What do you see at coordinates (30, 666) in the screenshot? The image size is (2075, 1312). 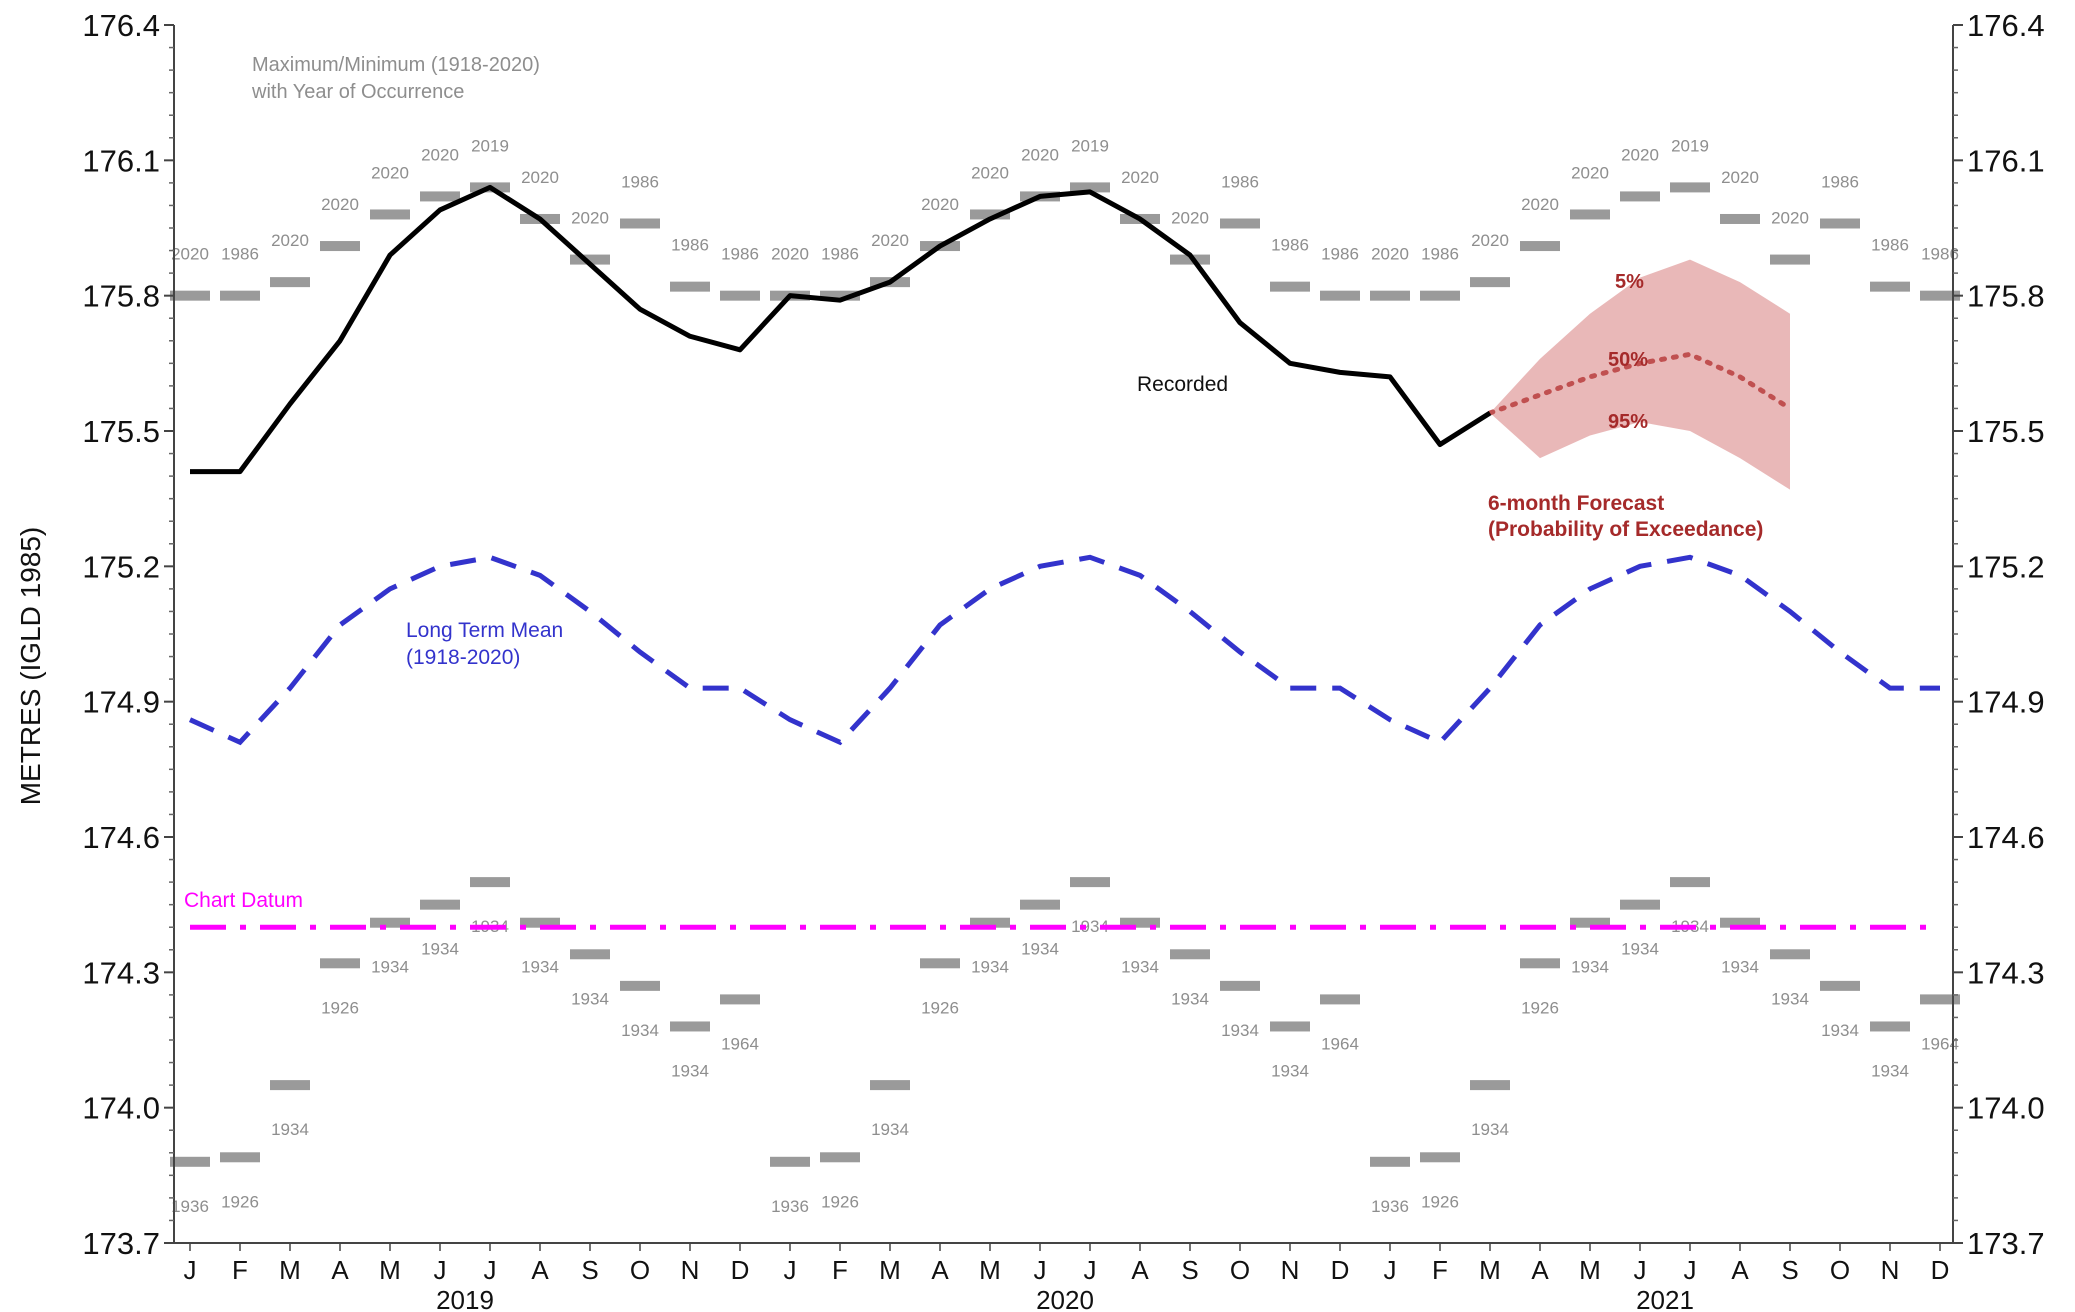 I see `y-axis-label: METRES (IGLD 1985)` at bounding box center [30, 666].